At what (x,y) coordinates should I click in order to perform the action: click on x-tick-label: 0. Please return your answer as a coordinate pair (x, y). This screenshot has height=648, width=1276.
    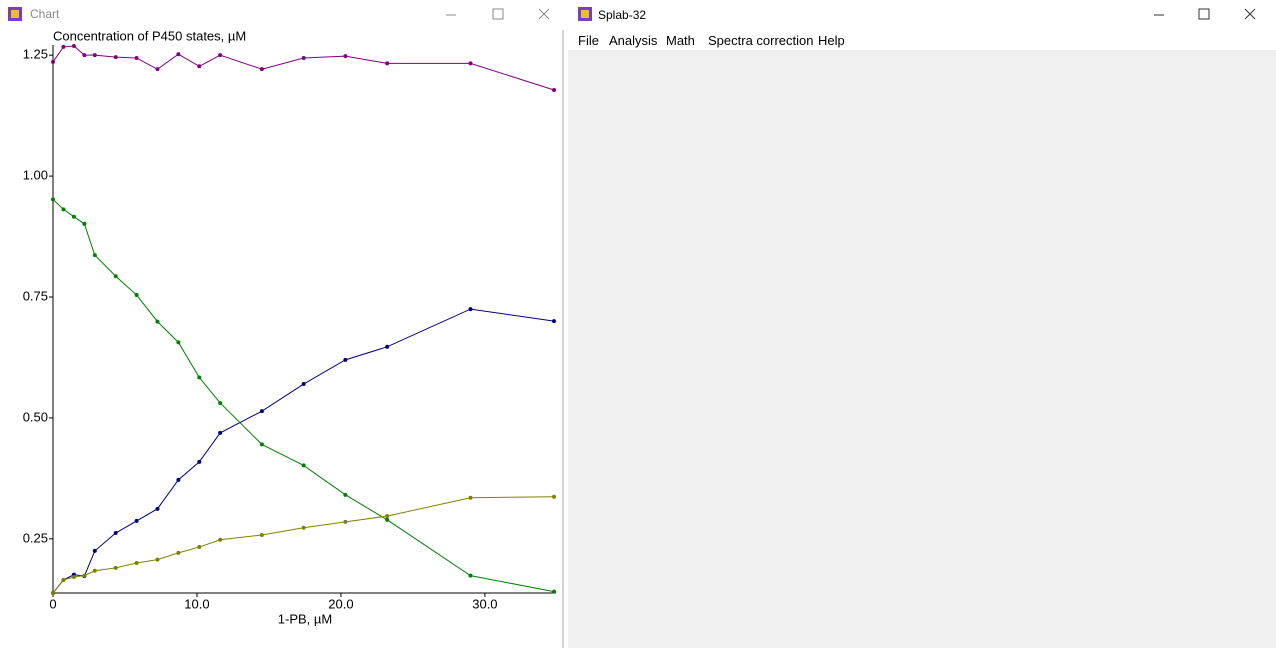
    Looking at the image, I should click on (52, 603).